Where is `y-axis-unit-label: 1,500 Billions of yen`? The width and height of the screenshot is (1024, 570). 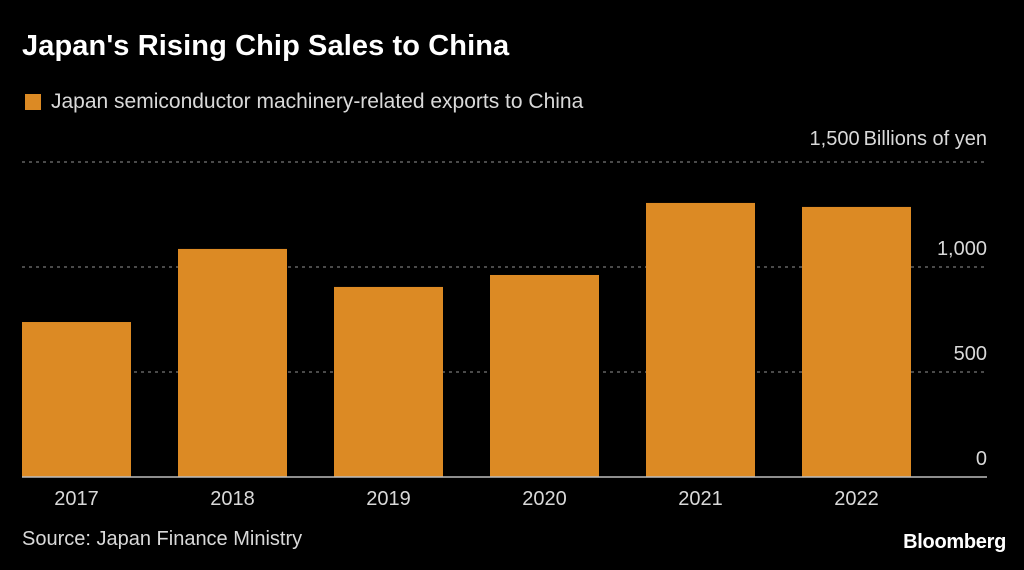 y-axis-unit-label: 1,500 Billions of yen is located at coordinates (898, 139).